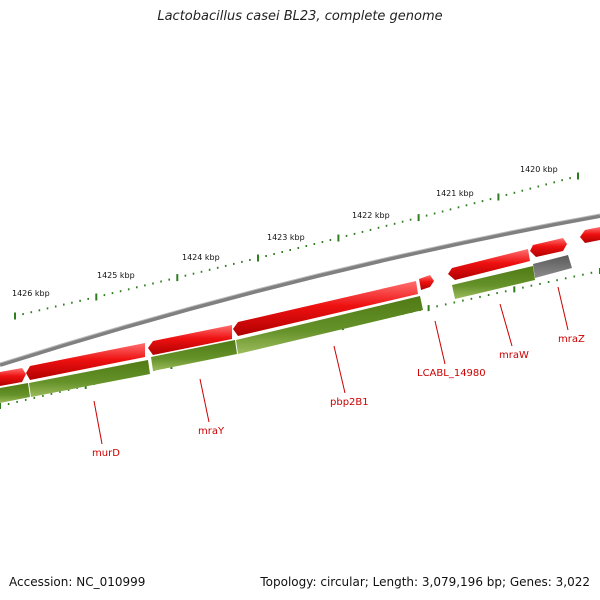  What do you see at coordinates (451, 373) in the screenshot?
I see `gene-label-lcabl-14980: LCABL_14980` at bounding box center [451, 373].